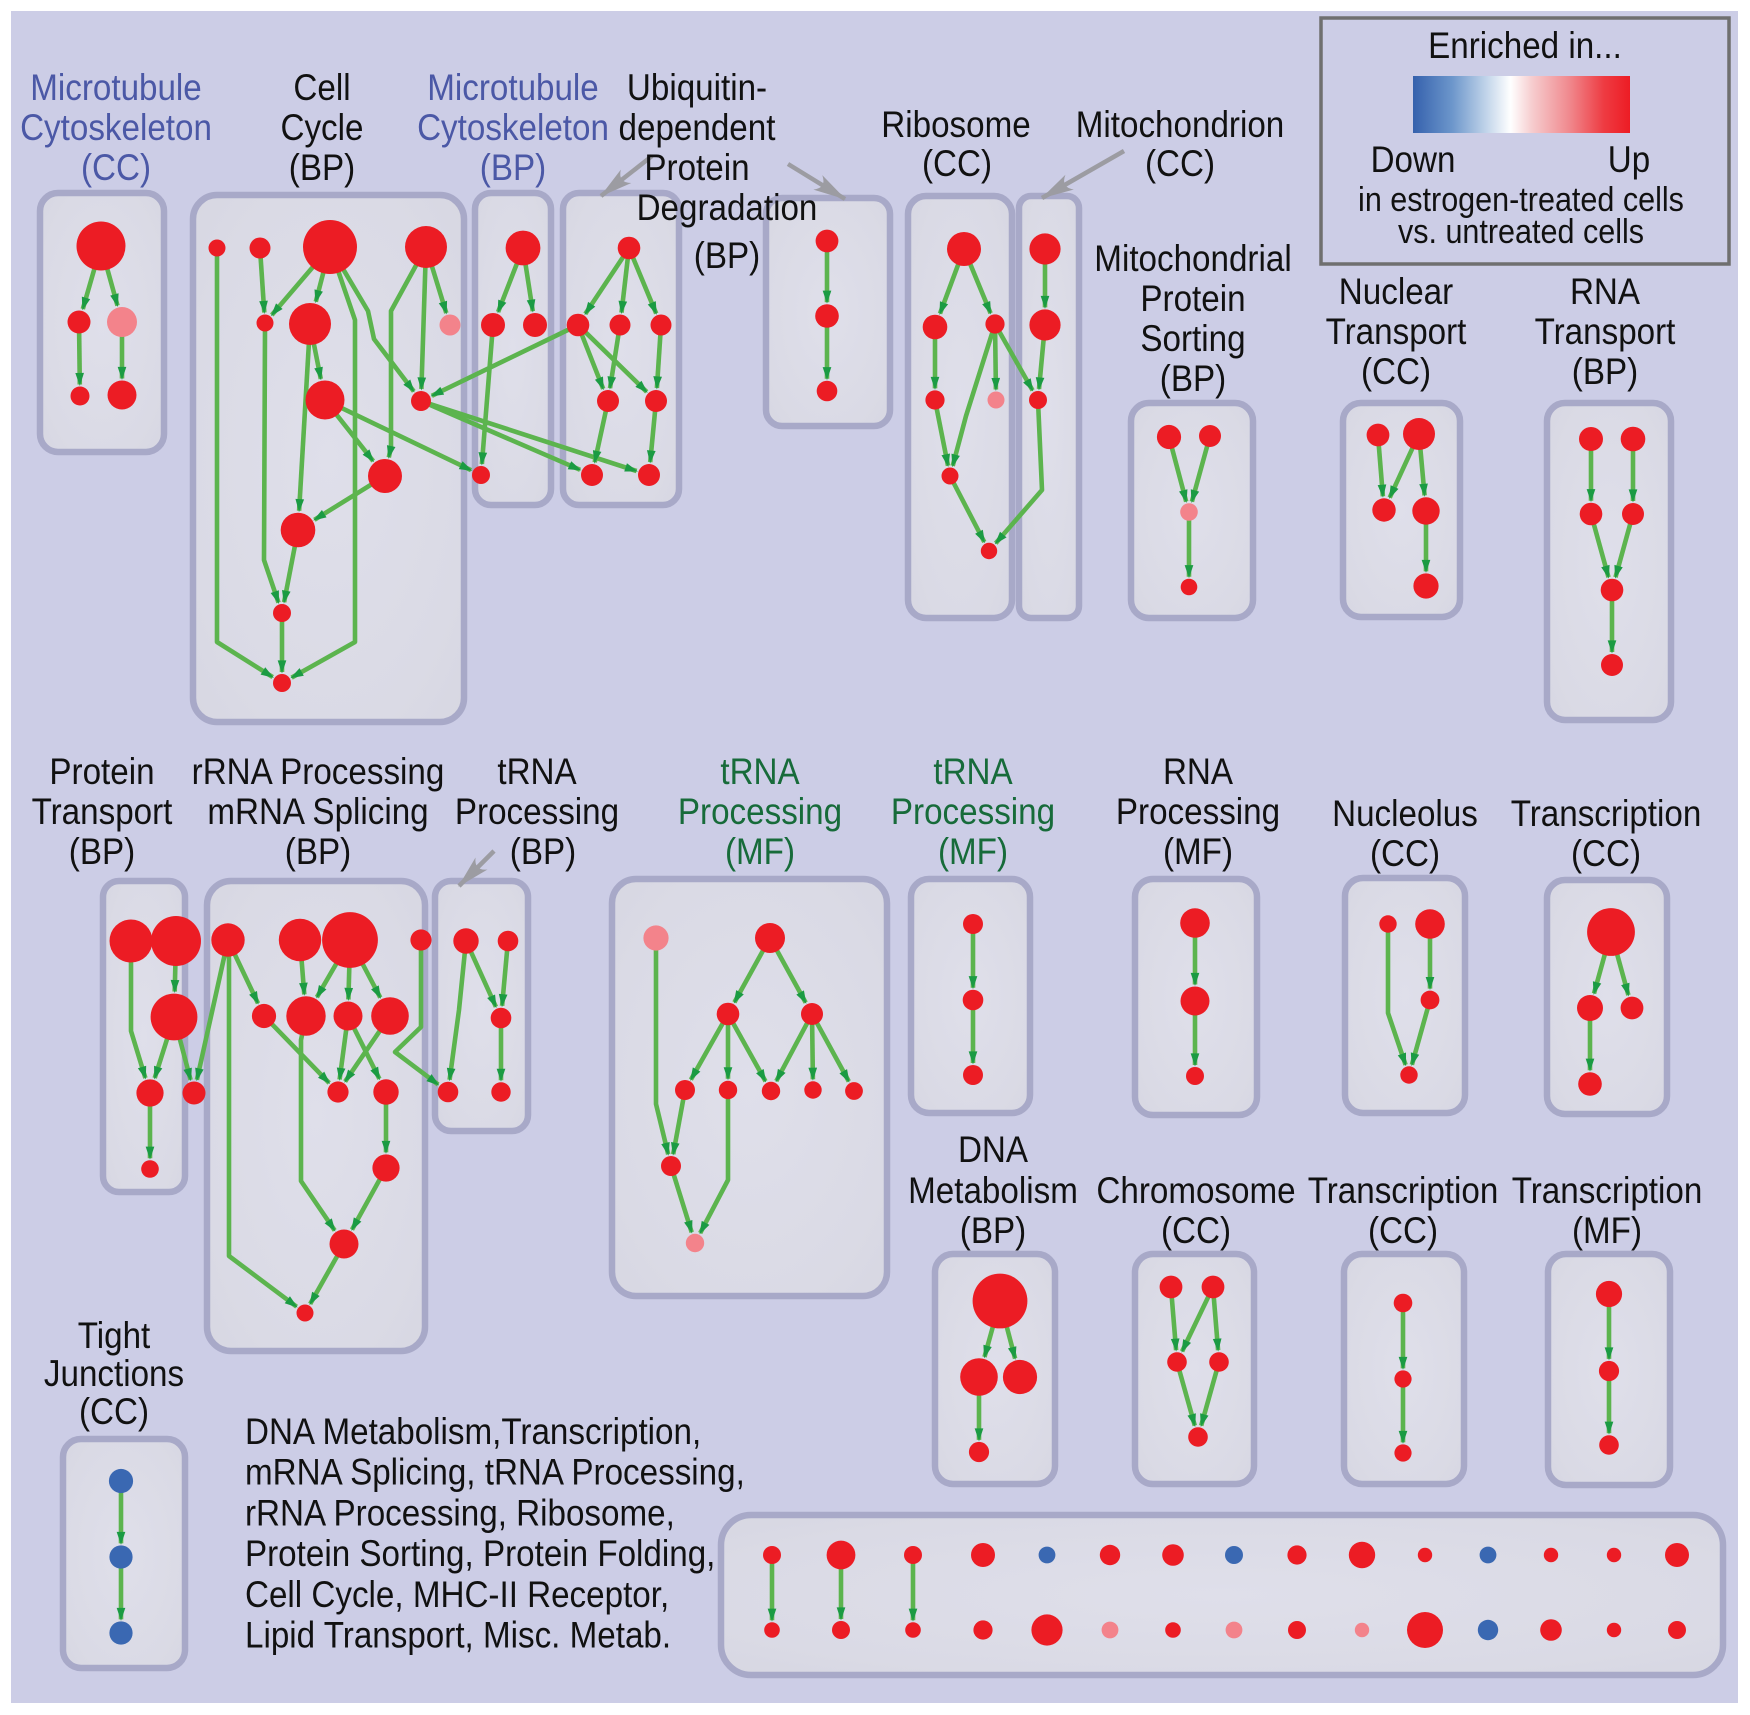 The width and height of the screenshot is (1750, 1715). I want to click on svg-text: Ribosome, so click(955, 124).